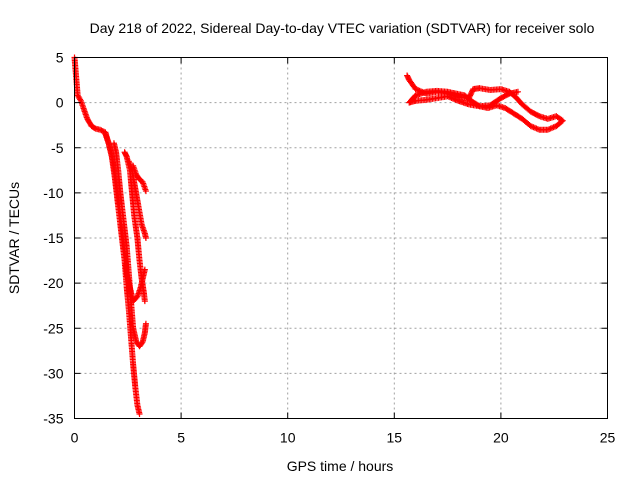  I want to click on x-tick-label: 0, so click(75, 438).